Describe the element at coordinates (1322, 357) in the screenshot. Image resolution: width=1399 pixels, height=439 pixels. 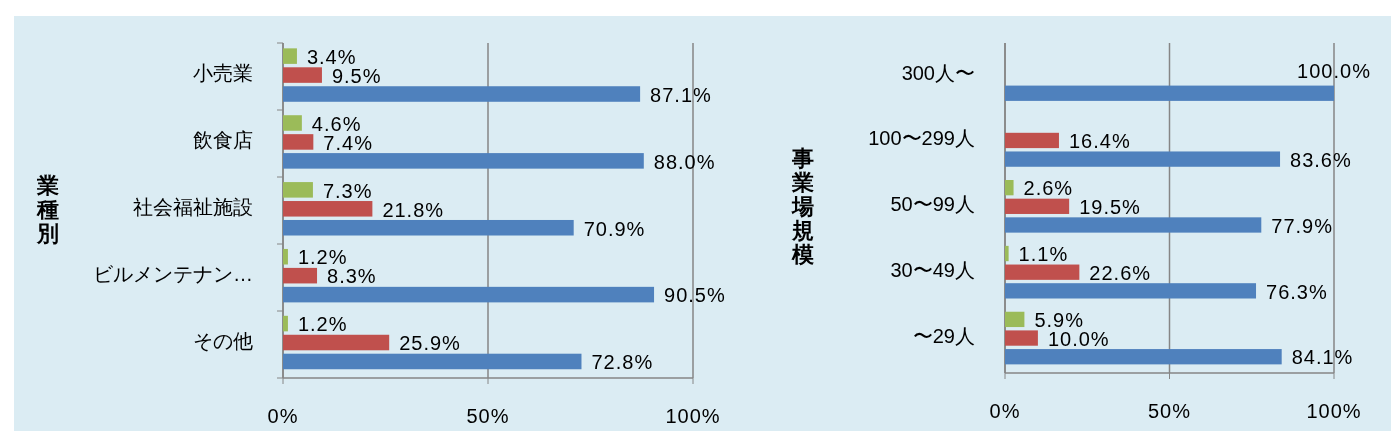
I see `data-label: 84.1%` at that location.